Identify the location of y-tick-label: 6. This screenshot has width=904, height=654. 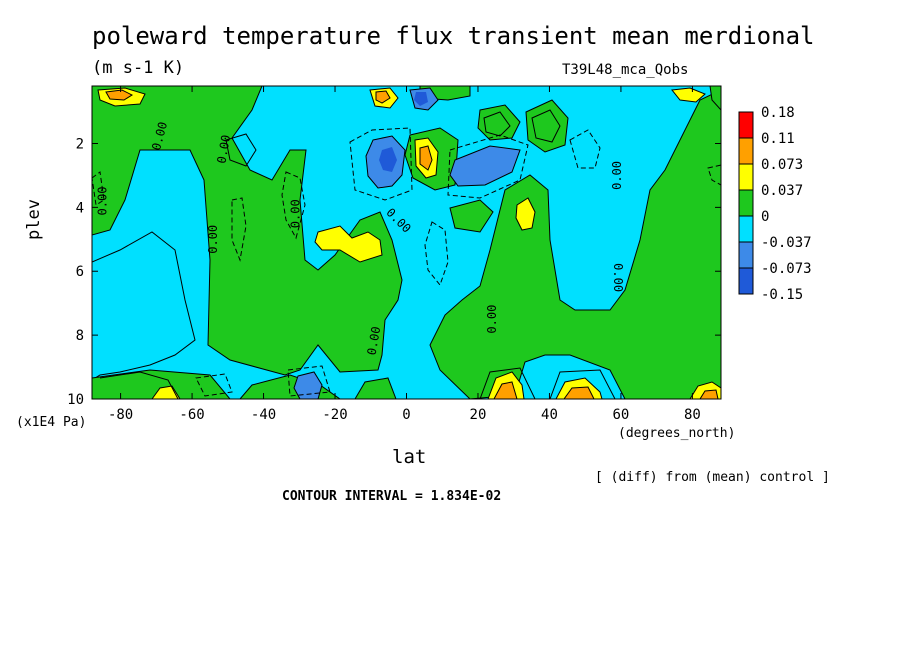
(80, 272).